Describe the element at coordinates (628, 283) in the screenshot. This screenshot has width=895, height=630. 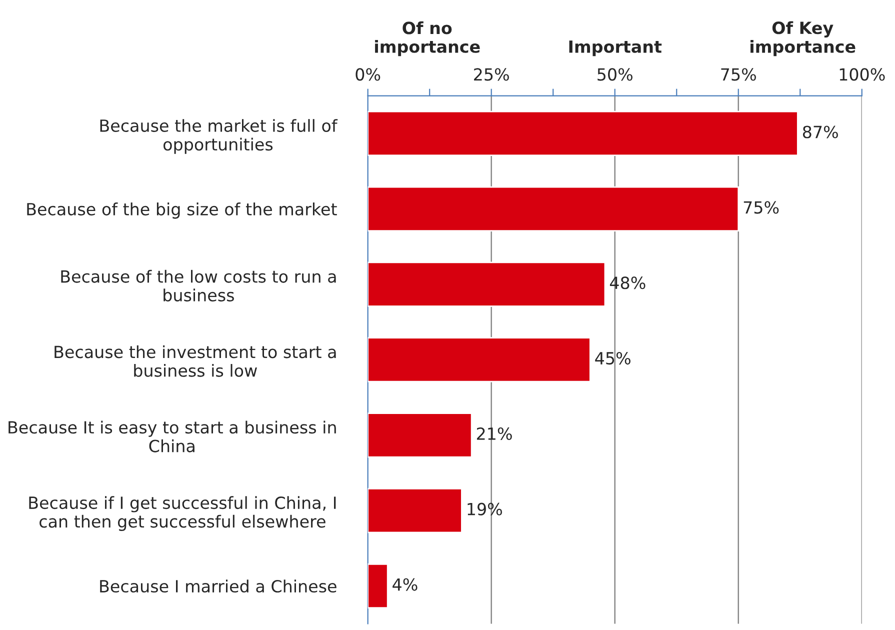
I see `data-label: 48%` at that location.